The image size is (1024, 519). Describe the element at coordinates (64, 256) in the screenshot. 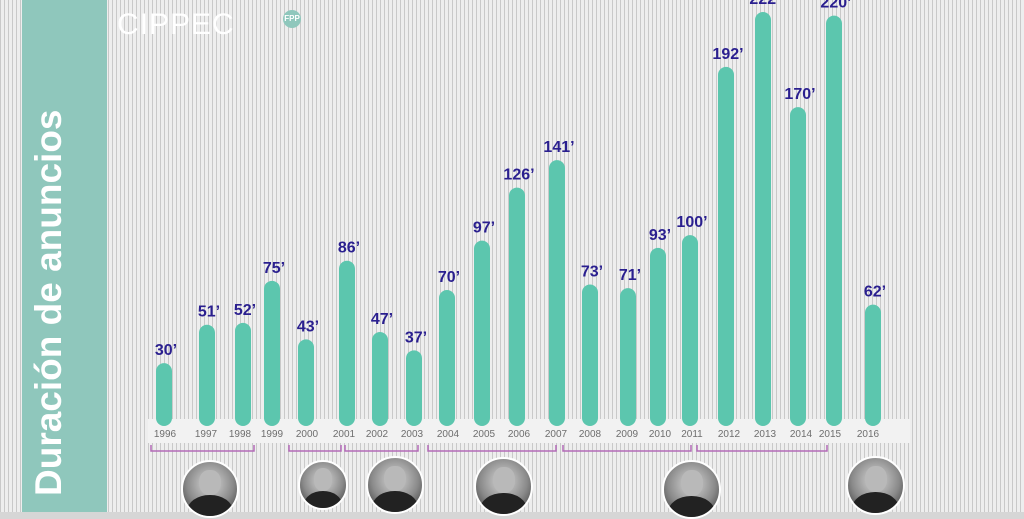

I see `title-band-fill` at that location.